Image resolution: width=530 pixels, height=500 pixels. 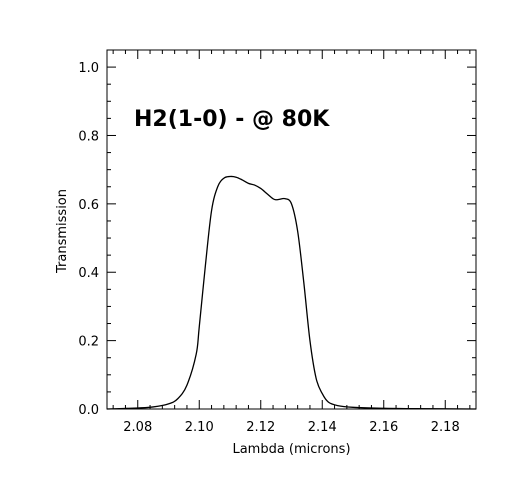 I want to click on y-tick-label: 0.8, so click(x=88, y=136).